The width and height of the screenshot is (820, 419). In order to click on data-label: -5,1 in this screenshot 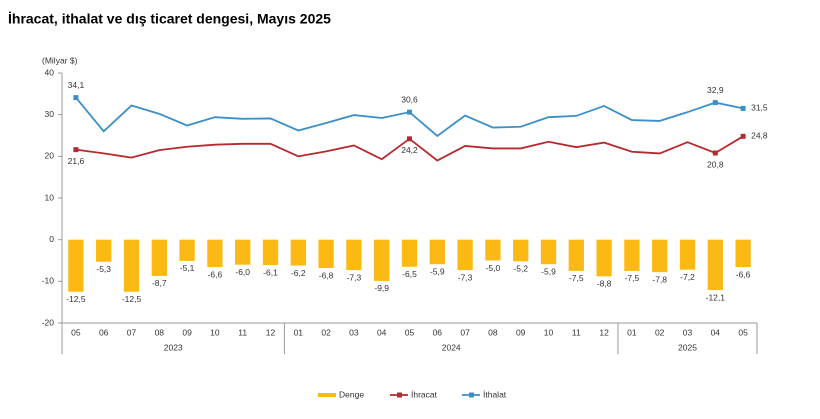, I will do `click(187, 268)`.